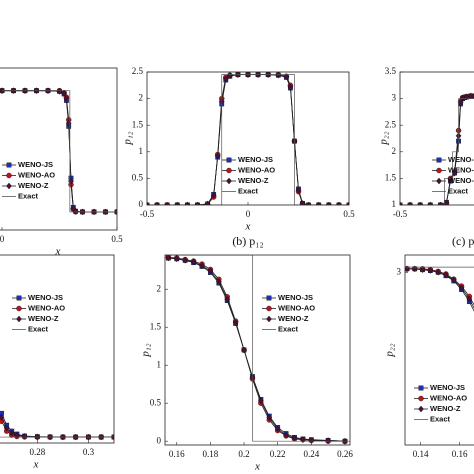 The width and height of the screenshot is (474, 474). Describe the element at coordinates (89, 452) in the screenshot. I see `x-tick-label: 0.3` at that location.